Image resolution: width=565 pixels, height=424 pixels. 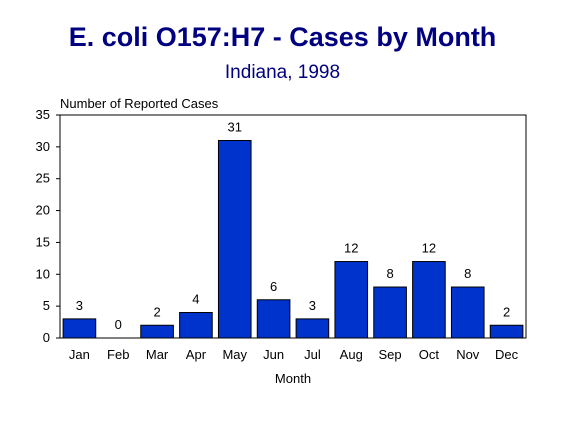 I want to click on x-tick-label-feb: Feb, so click(x=118, y=354).